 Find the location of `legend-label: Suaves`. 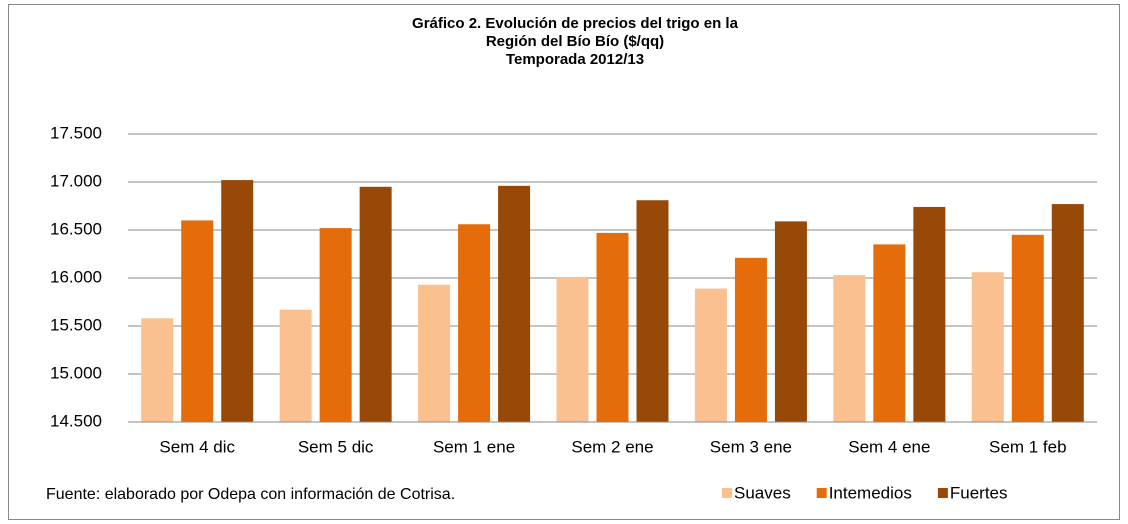

legend-label: Suaves is located at coordinates (762, 492).